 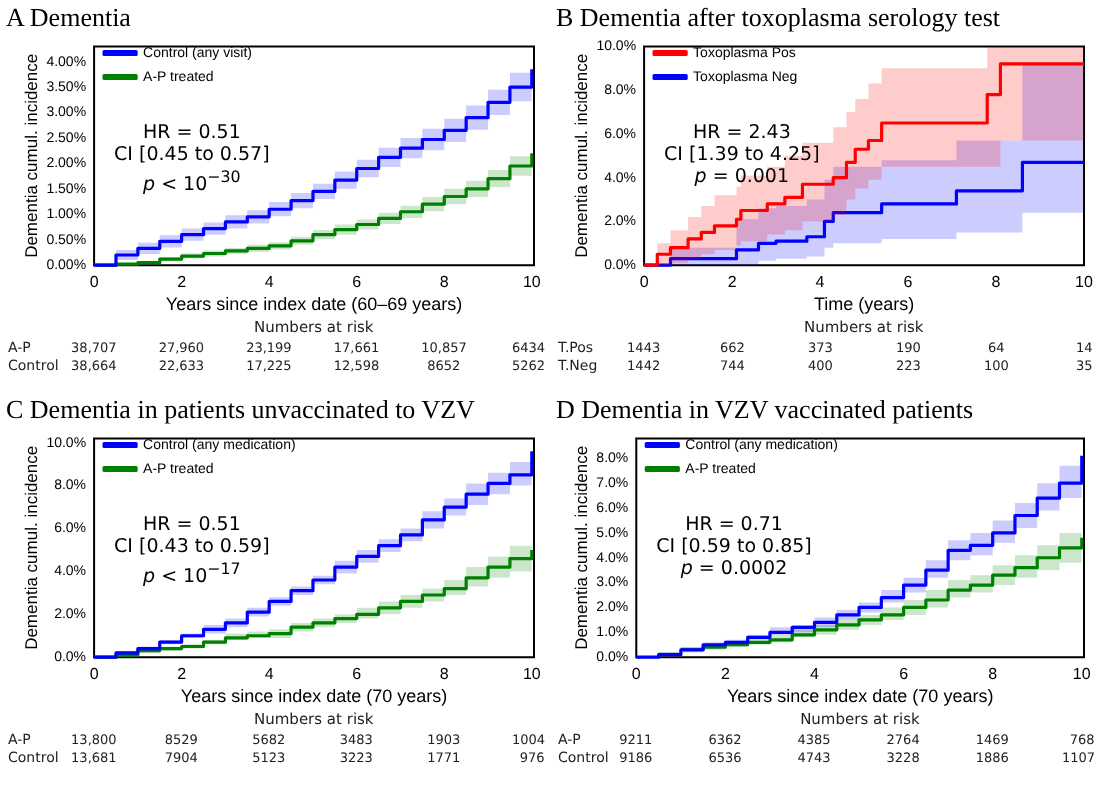 I want to click on x-axis-title: Years since index date (60–69 years), so click(x=314, y=304).